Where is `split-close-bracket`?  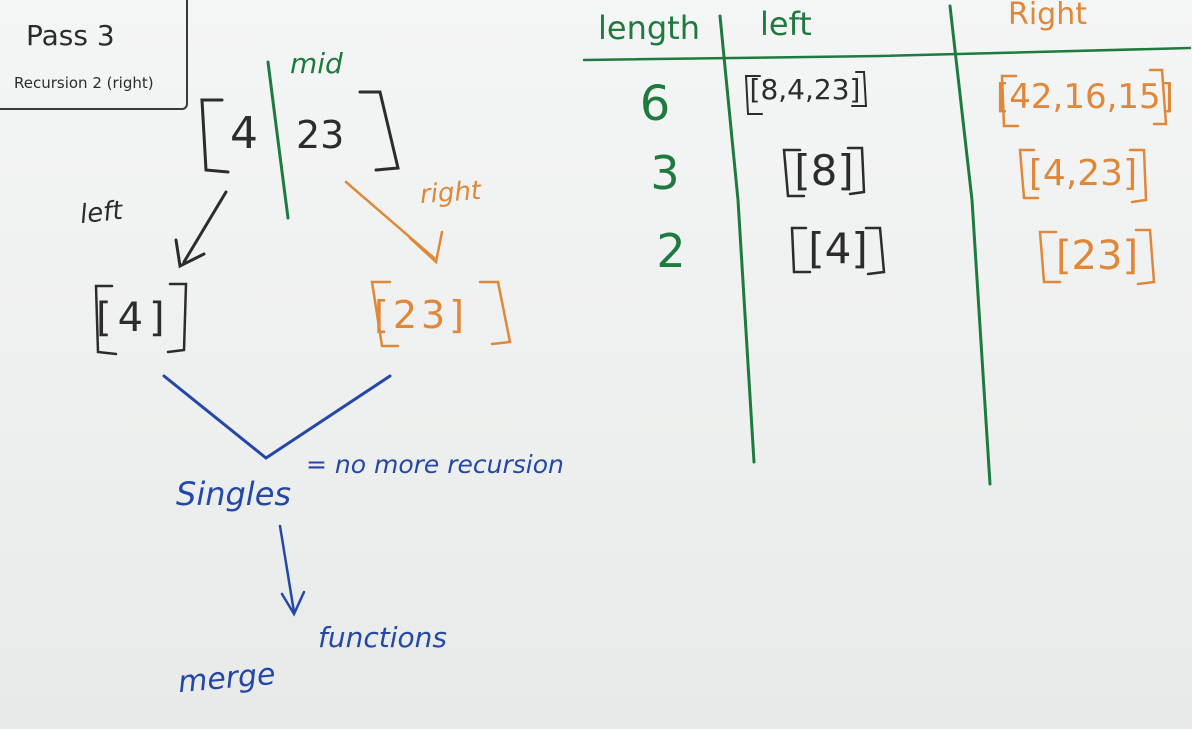
split-close-bracket is located at coordinates (379, 131).